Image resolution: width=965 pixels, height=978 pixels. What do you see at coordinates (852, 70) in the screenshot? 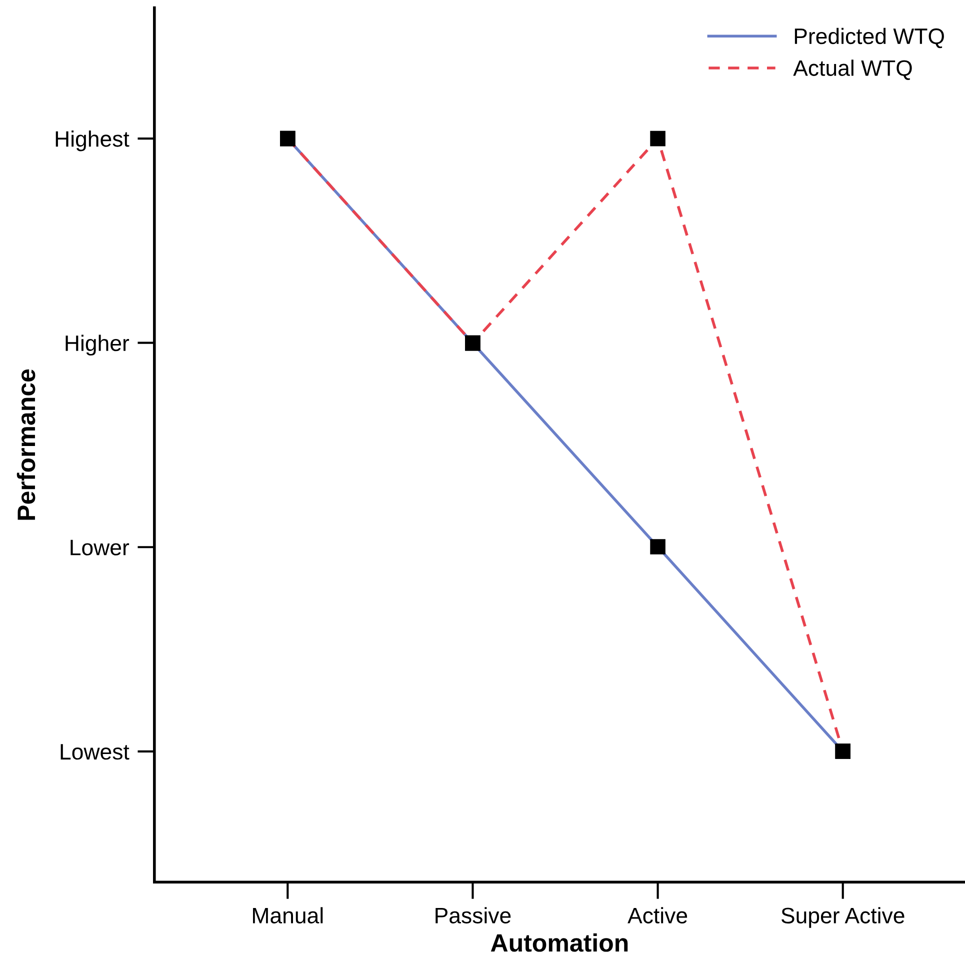
I see `legend-label: Actual WTQ` at bounding box center [852, 70].